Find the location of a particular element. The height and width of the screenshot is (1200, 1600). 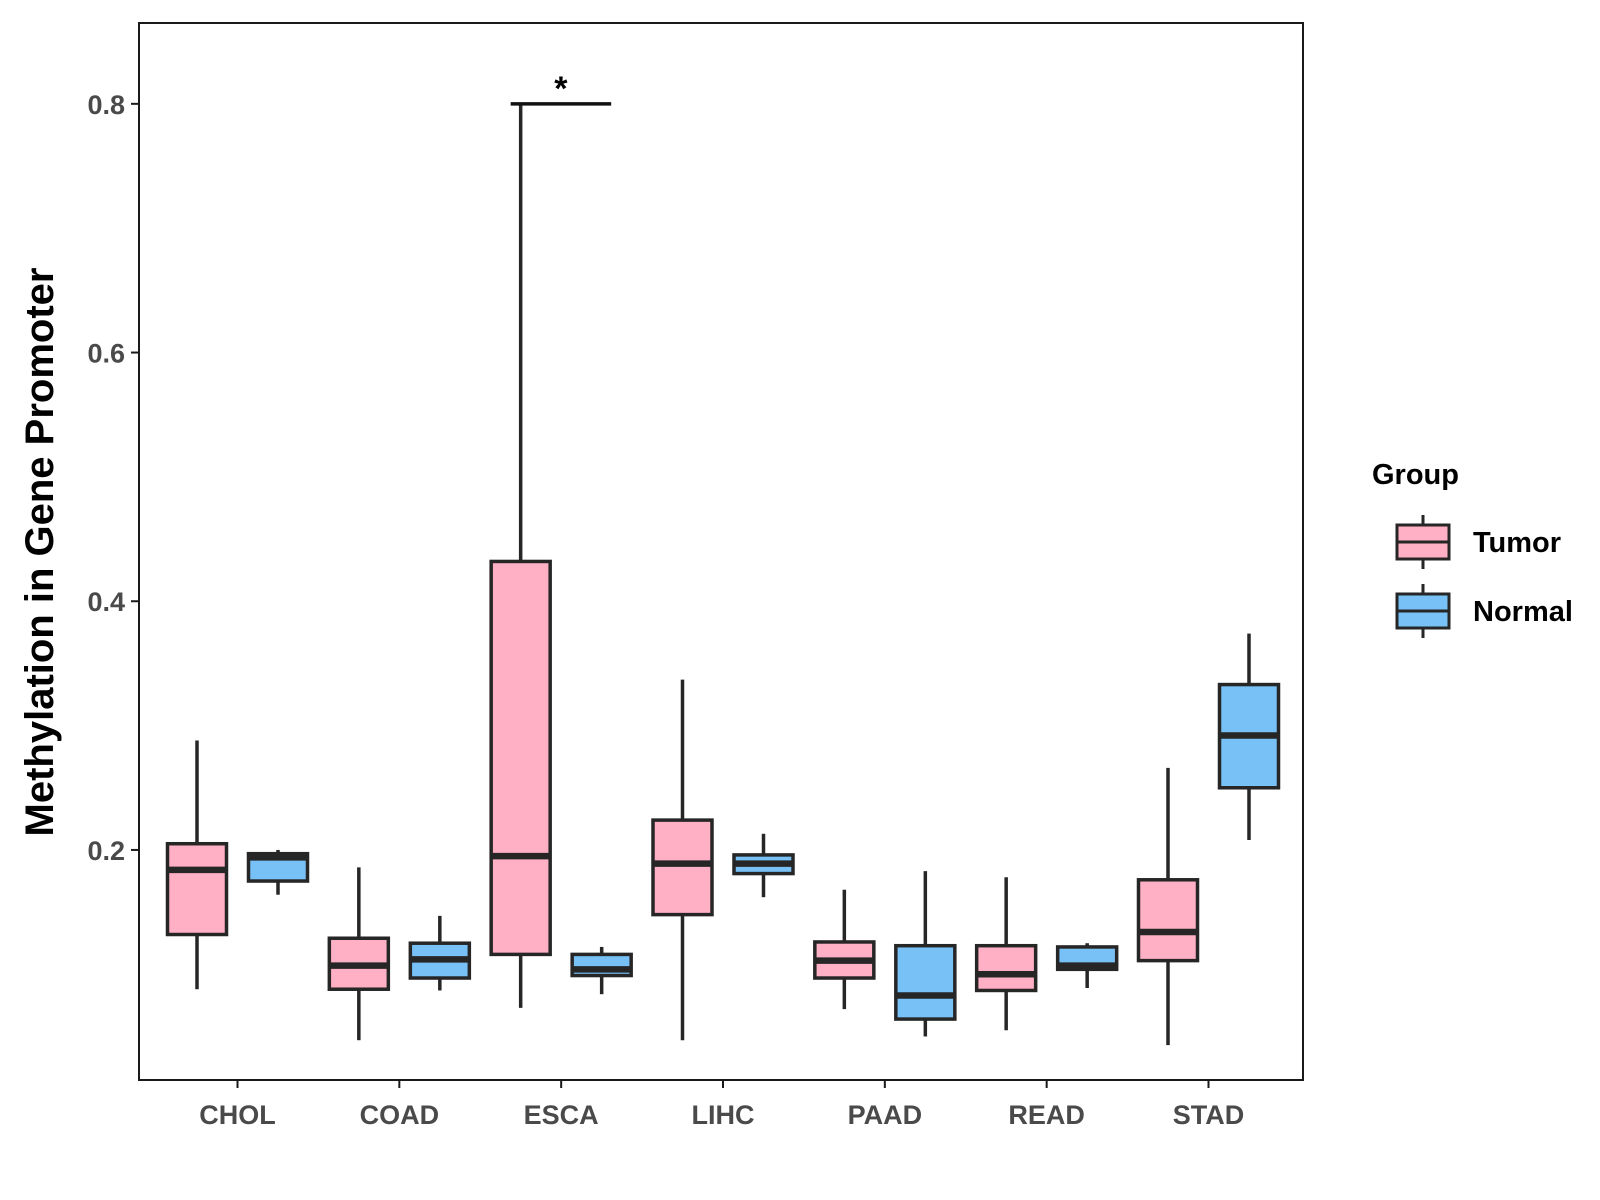

x-tick-label: READ is located at coordinates (1046, 1115).